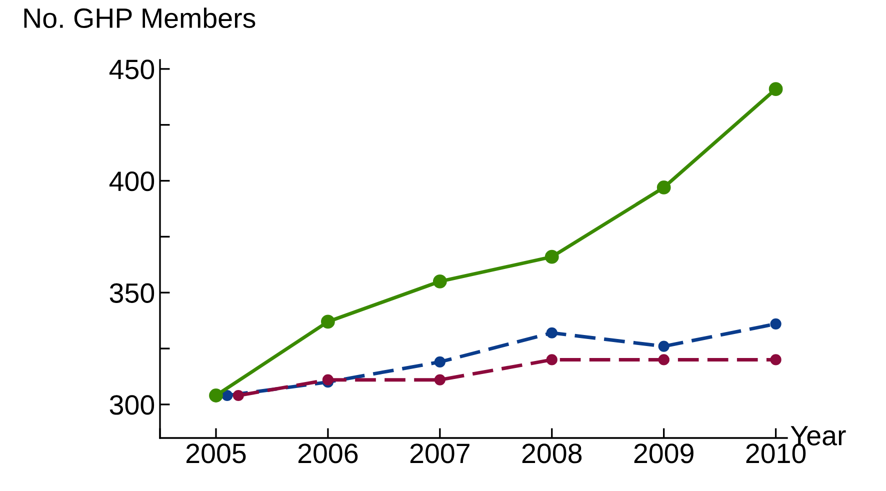 The width and height of the screenshot is (886, 491). What do you see at coordinates (216, 454) in the screenshot?
I see `x-tick-label: 2005` at bounding box center [216, 454].